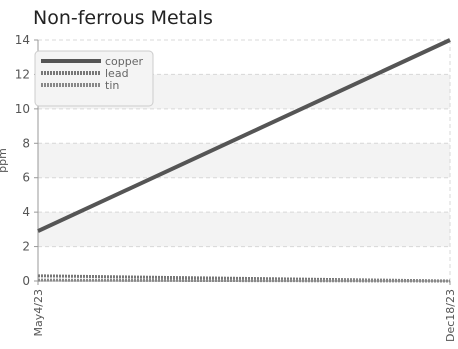 Image resolution: width=458 pixels, height=349 pixels. I want to click on y-tick-label: 14, so click(22, 40).